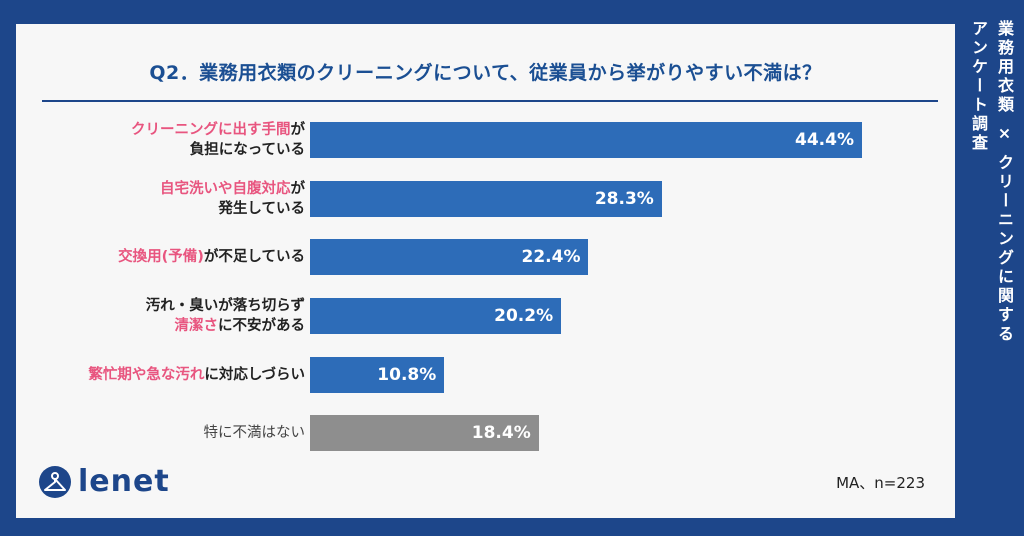 Image resolution: width=1024 pixels, height=536 pixels. Describe the element at coordinates (449, 257) in the screenshot. I see `bar: 22.4%` at that location.